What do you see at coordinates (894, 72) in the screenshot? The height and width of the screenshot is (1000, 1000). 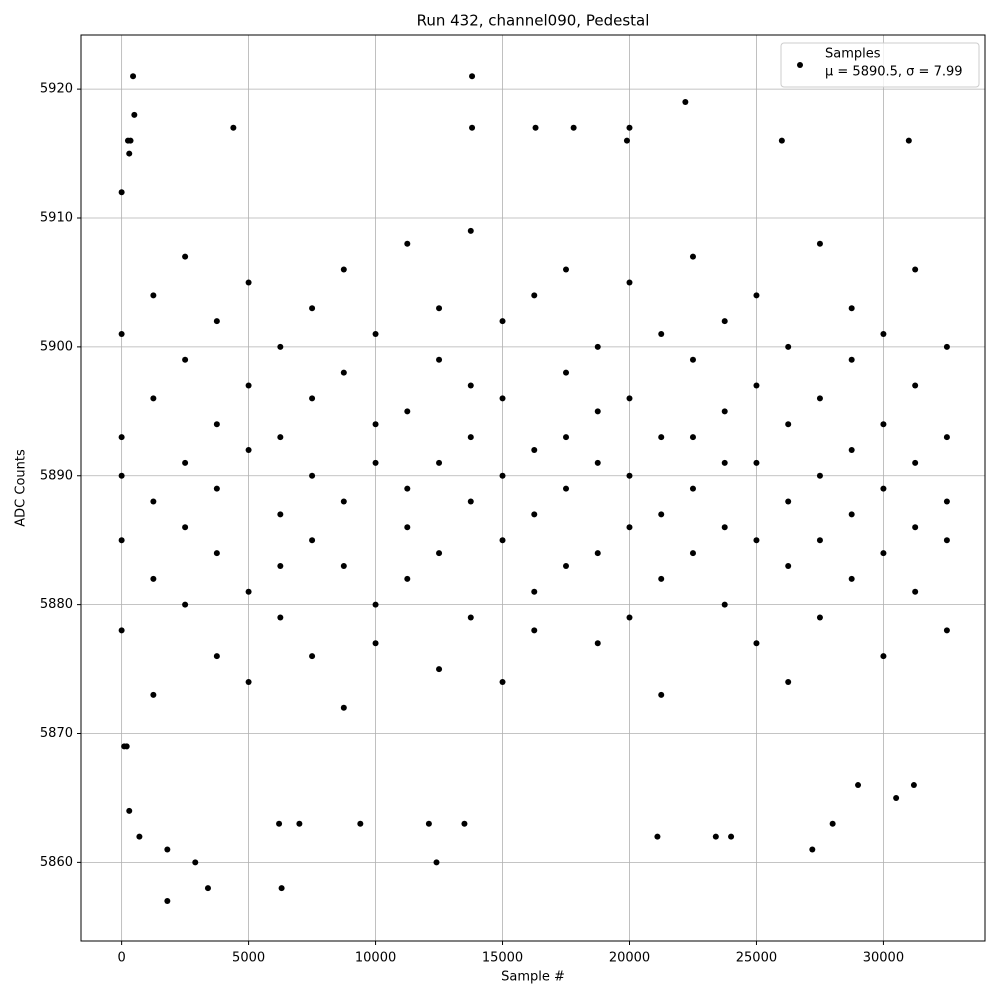 I see `legend-stats: μ = 5890.5, σ = 7.99` at bounding box center [894, 72].